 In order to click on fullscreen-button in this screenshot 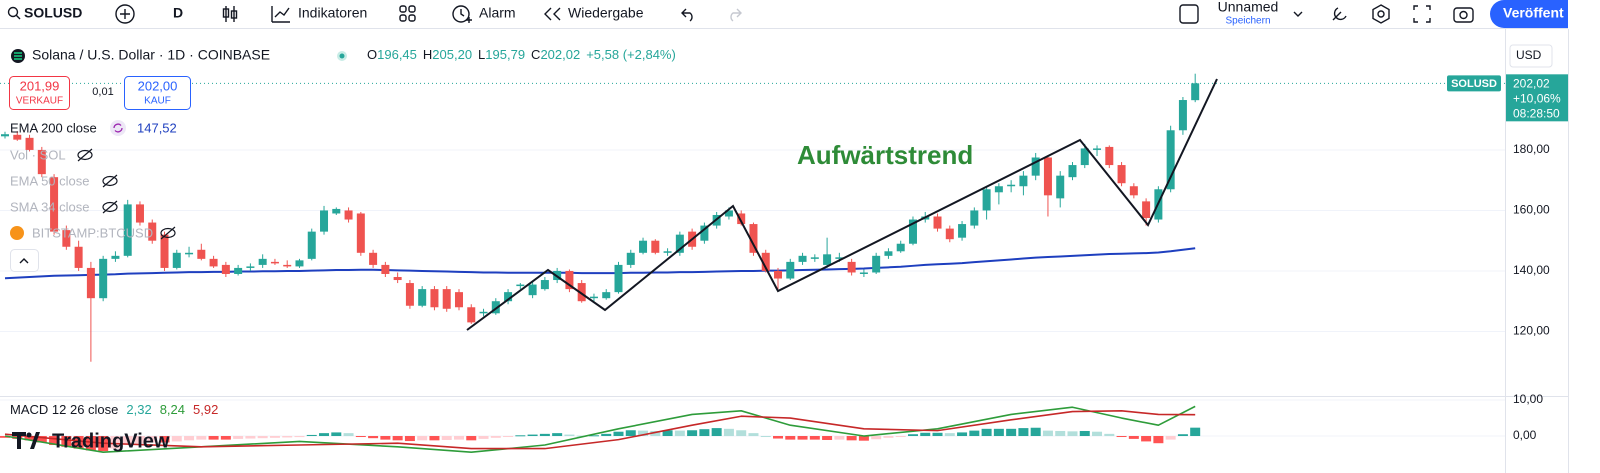, I will do `click(1422, 14)`.